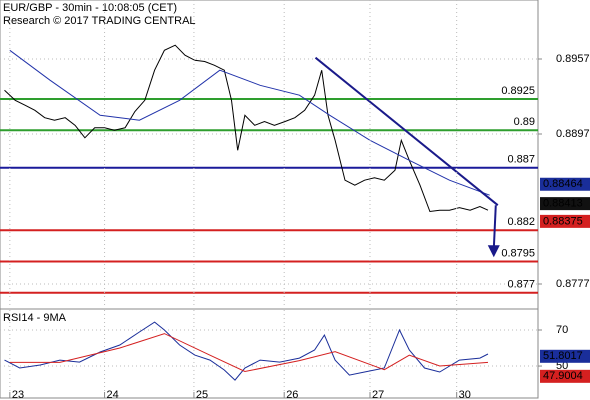 The height and width of the screenshot is (400, 590). Describe the element at coordinates (465, 394) in the screenshot. I see `x-tick-label: 30` at that location.